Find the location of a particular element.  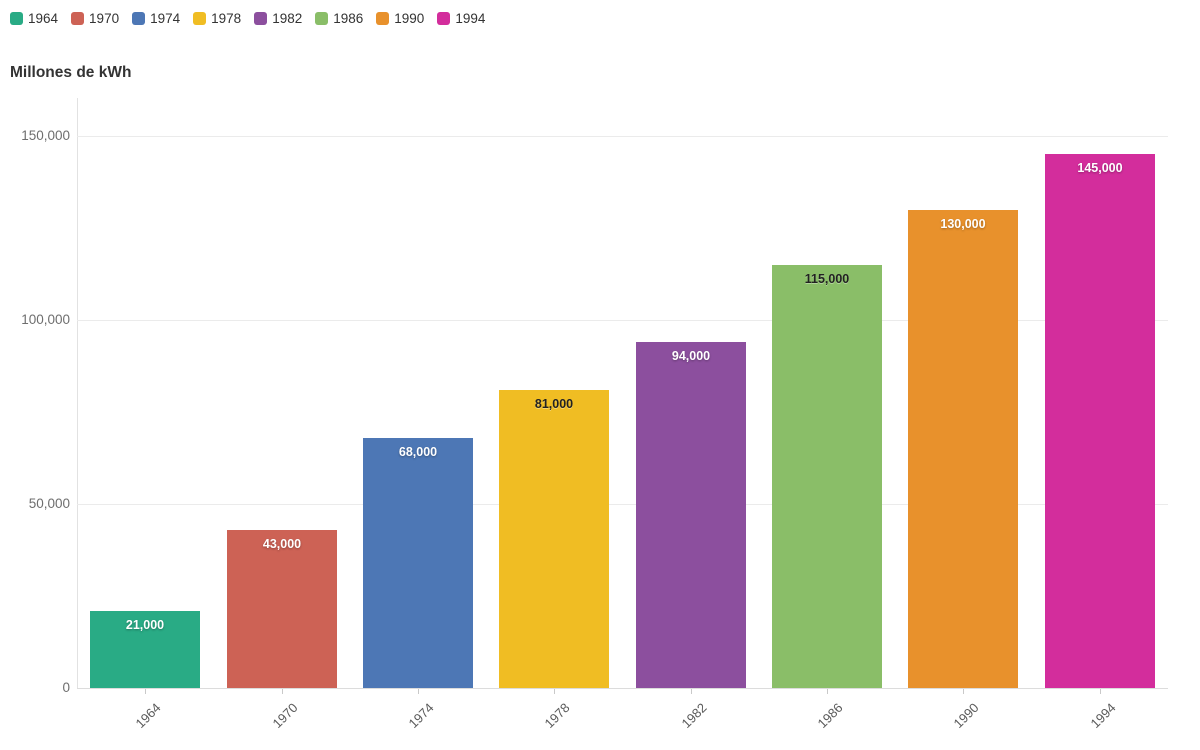

x-axis-tick-label: 1986 is located at coordinates (830, 716).